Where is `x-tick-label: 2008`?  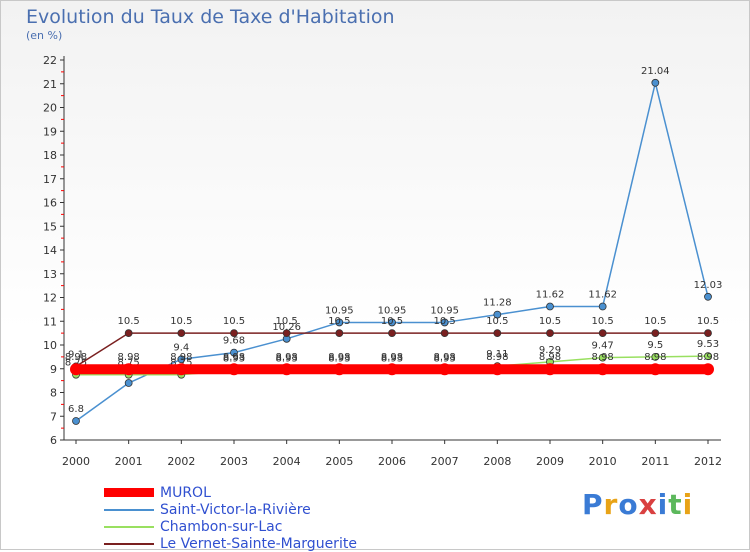 x-tick-label: 2008 is located at coordinates (497, 461).